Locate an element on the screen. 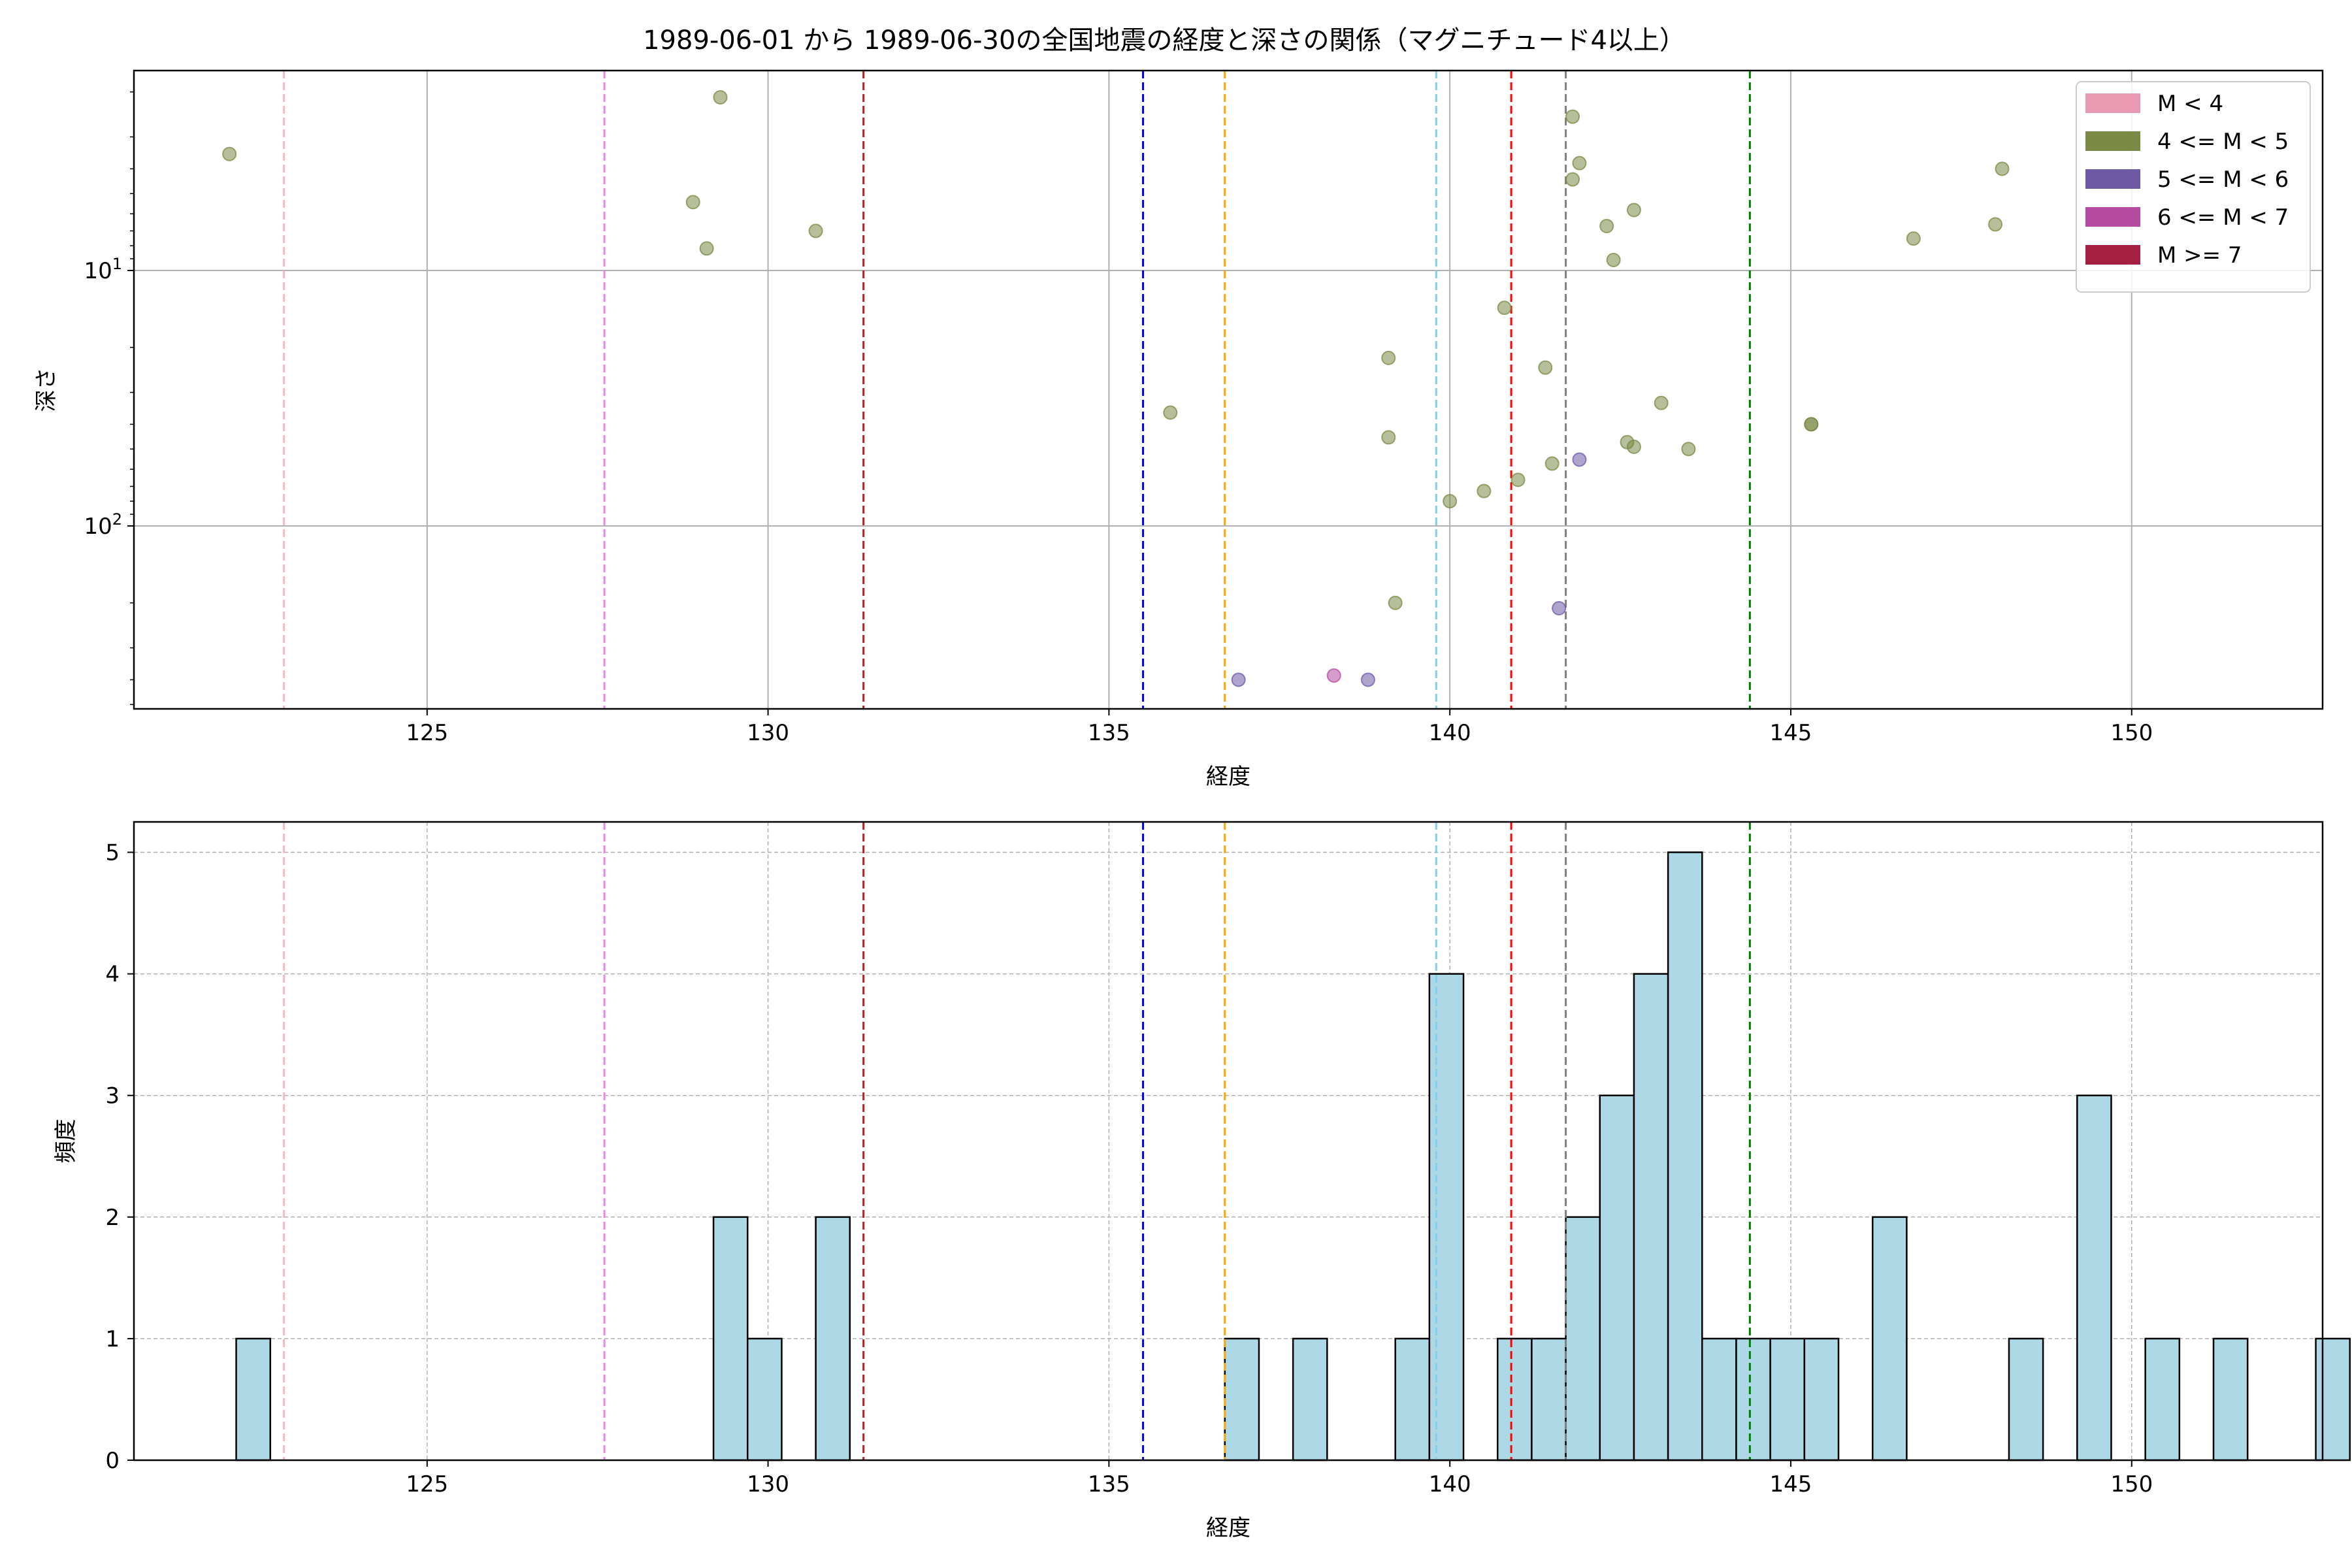  legend-label: 4 <= M < 5 is located at coordinates (2223, 142).